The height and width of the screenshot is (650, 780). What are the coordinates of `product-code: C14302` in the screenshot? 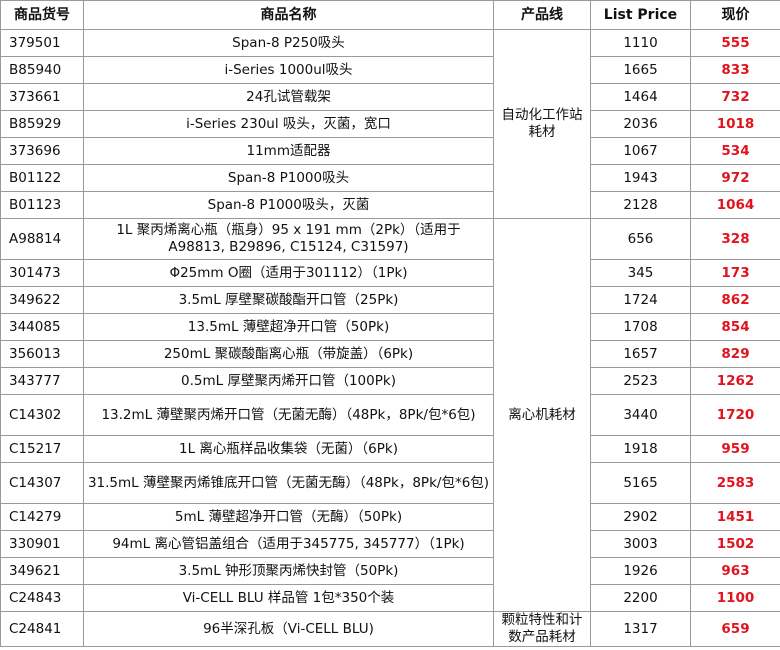 It's located at (42, 415).